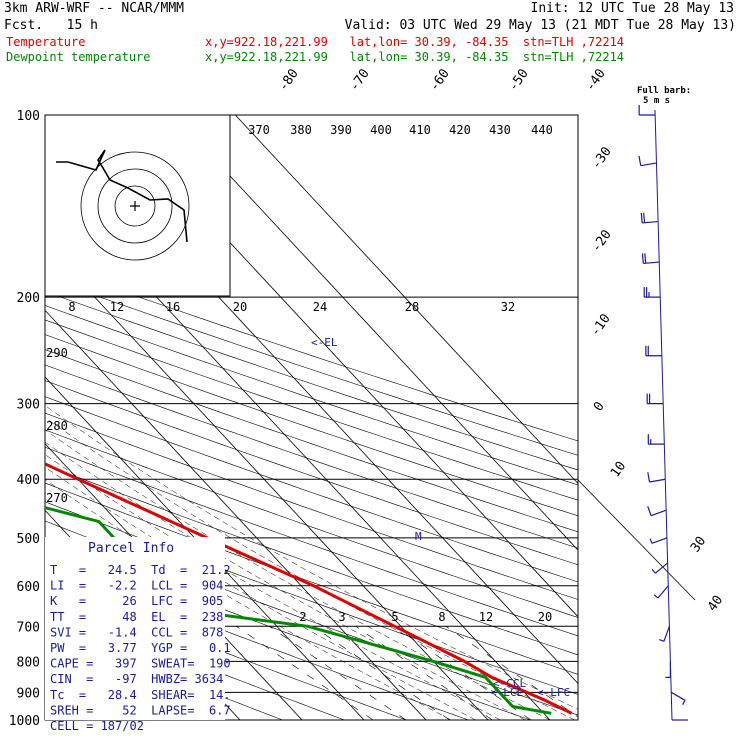 Image resolution: width=740 pixels, height=740 pixels. What do you see at coordinates (46, 42) in the screenshot?
I see `temperature-legend-label: Temperature` at bounding box center [46, 42].